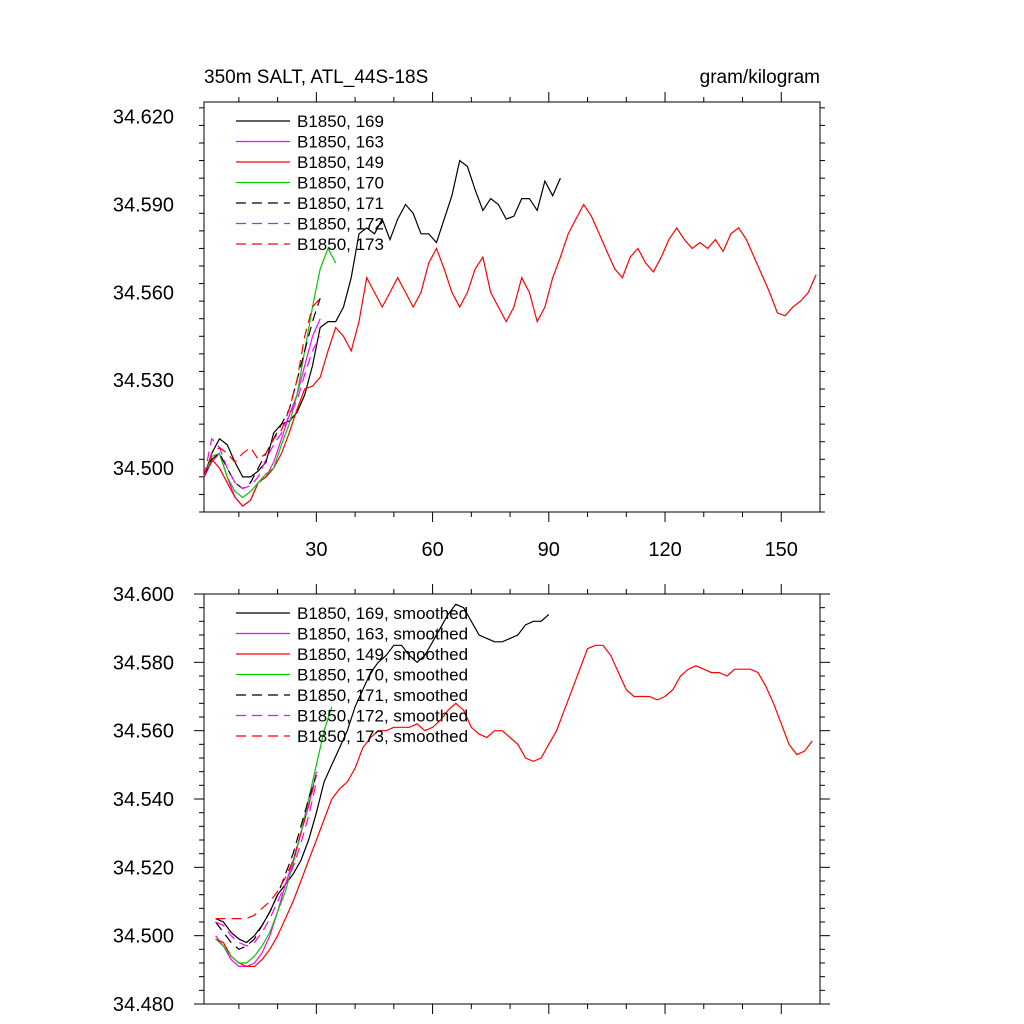 The width and height of the screenshot is (1024, 1024). Describe the element at coordinates (382, 675) in the screenshot. I see `legend-label: B1850, 170, smoothed` at that location.